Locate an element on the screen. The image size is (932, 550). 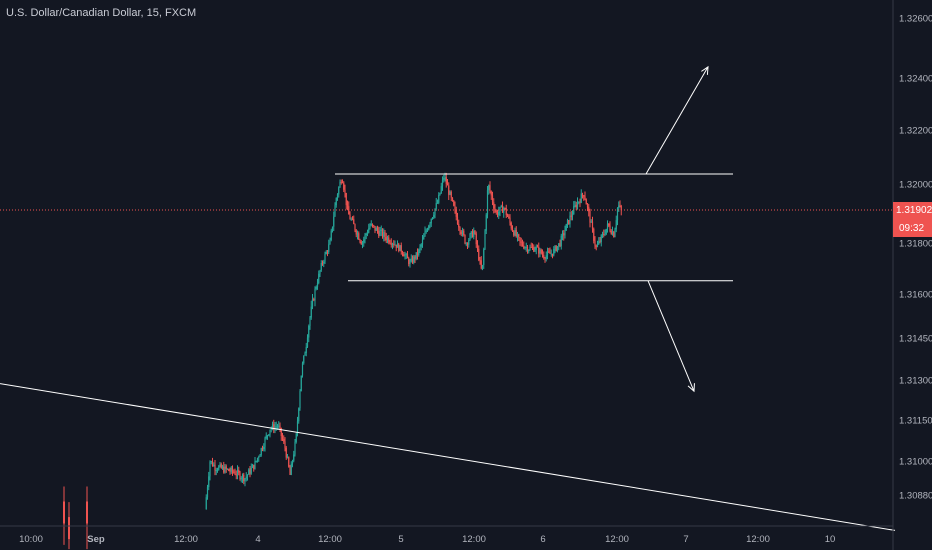
x-tick-label: 10 is located at coordinates (830, 539).